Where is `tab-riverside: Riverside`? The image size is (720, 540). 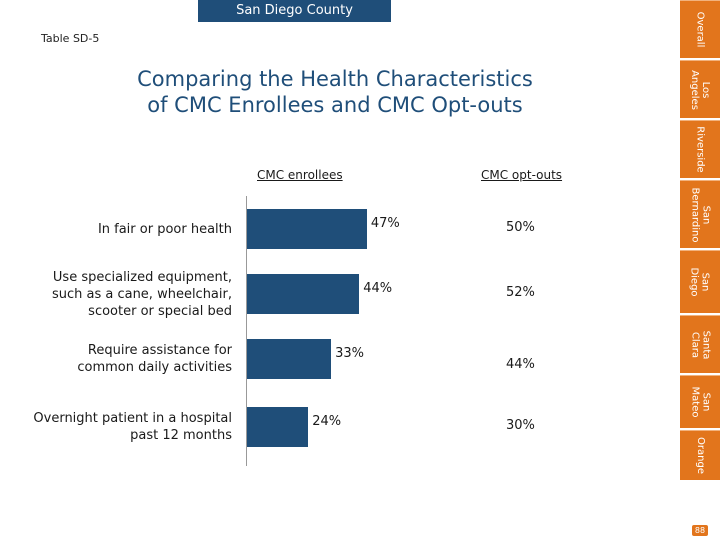 tab-riverside: Riverside is located at coordinates (700, 149).